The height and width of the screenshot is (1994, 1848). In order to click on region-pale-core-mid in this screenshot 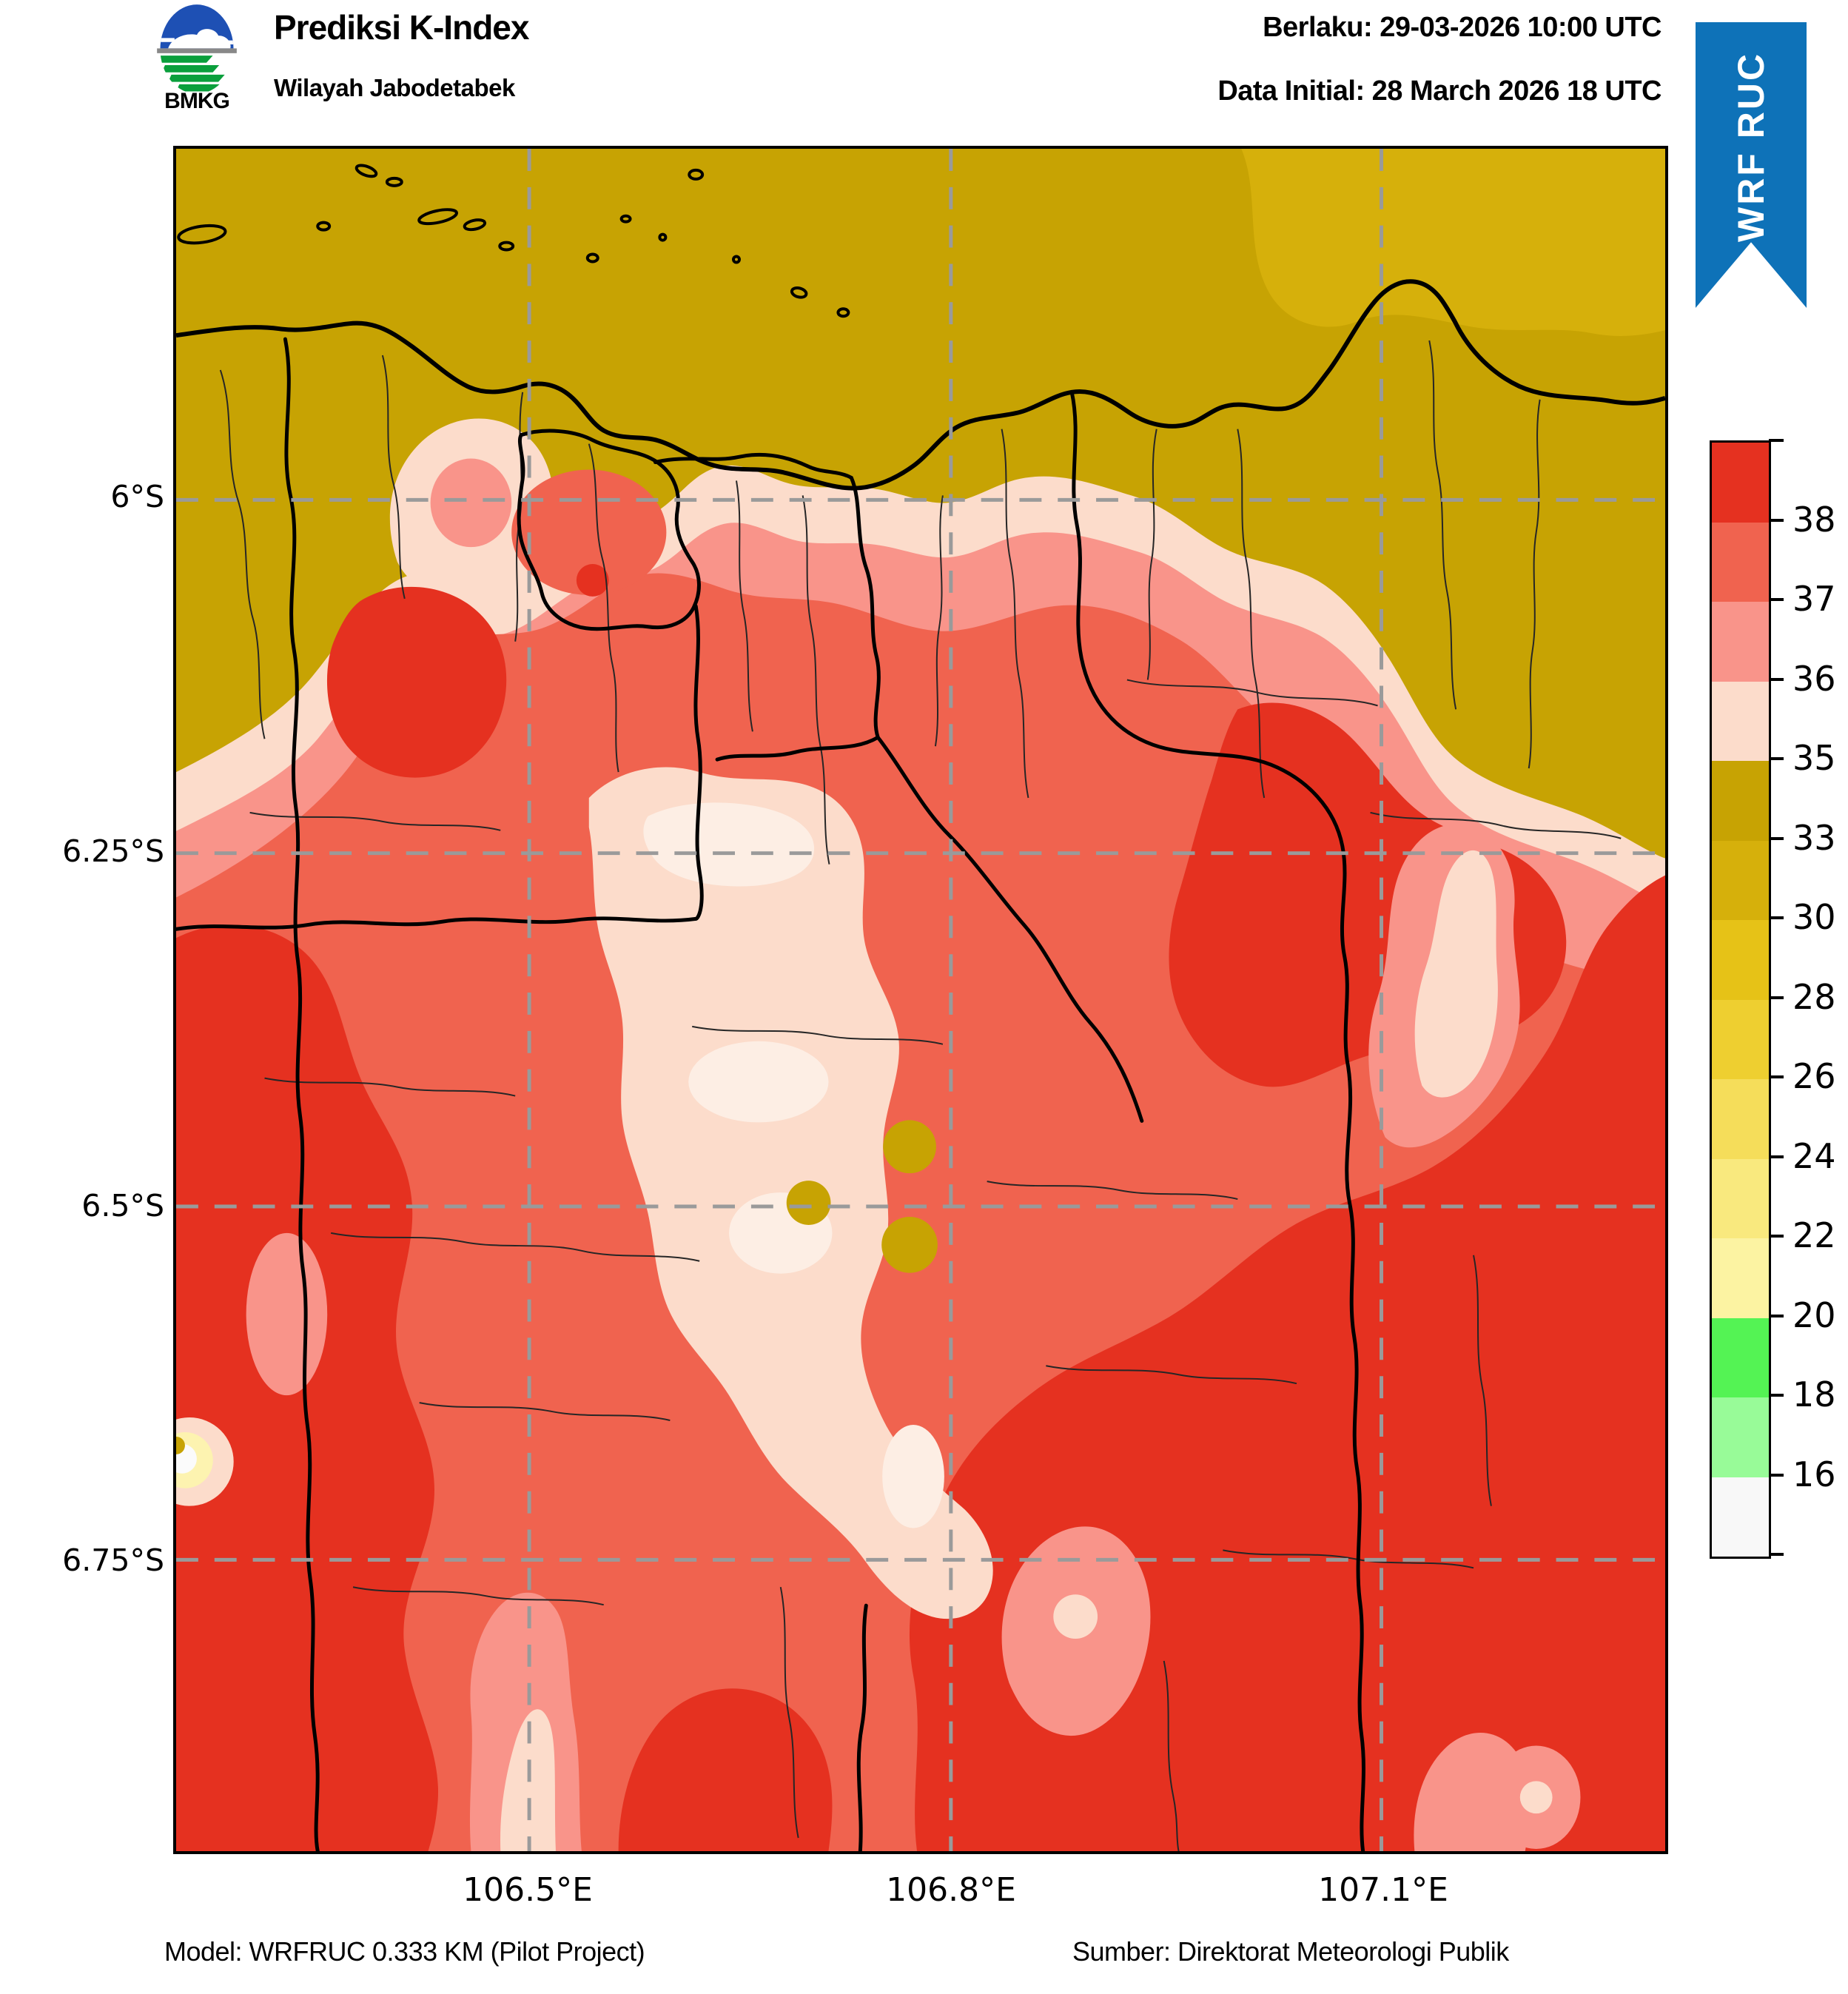, I will do `click(758, 1082)`.